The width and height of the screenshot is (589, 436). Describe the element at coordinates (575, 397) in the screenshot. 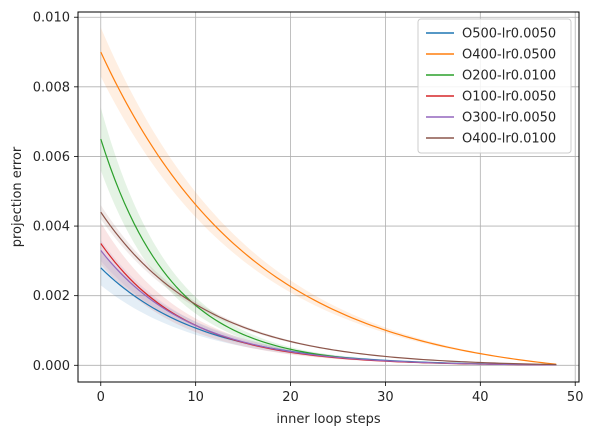

I see `x-tick-label: 50` at that location.